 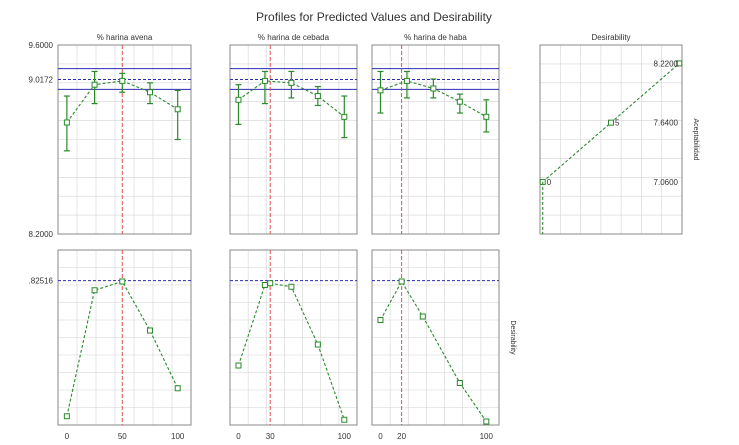 What do you see at coordinates (512, 337) in the screenshot?
I see `y-axis-label: Desirability` at bounding box center [512, 337].